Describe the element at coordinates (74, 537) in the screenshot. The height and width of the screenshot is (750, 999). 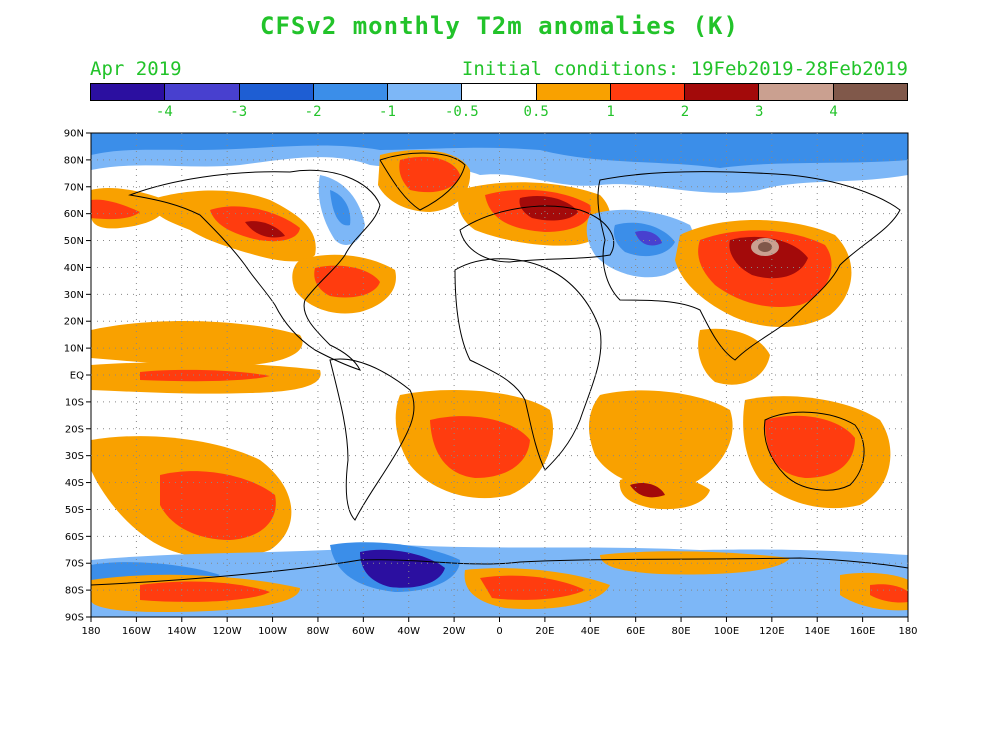
I see `lat-label: 60S` at that location.